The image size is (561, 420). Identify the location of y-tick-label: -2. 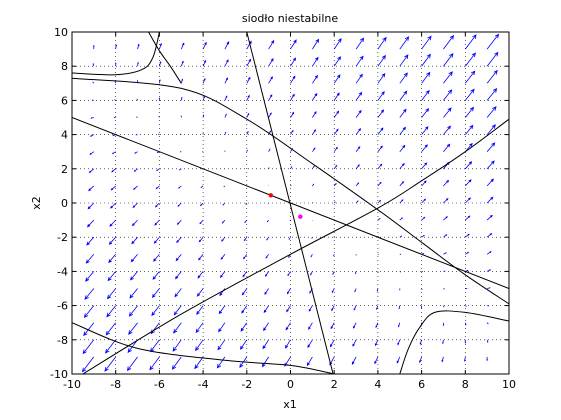
(62, 237).